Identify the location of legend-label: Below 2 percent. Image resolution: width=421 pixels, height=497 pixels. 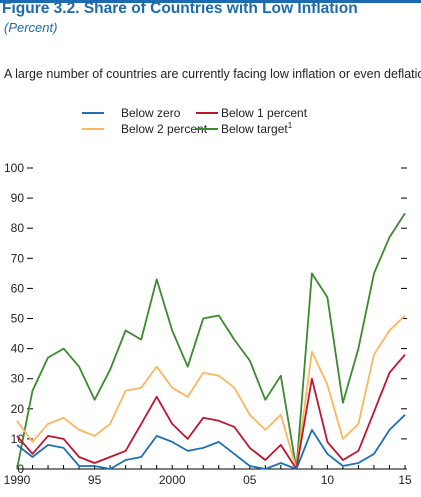
(164, 129).